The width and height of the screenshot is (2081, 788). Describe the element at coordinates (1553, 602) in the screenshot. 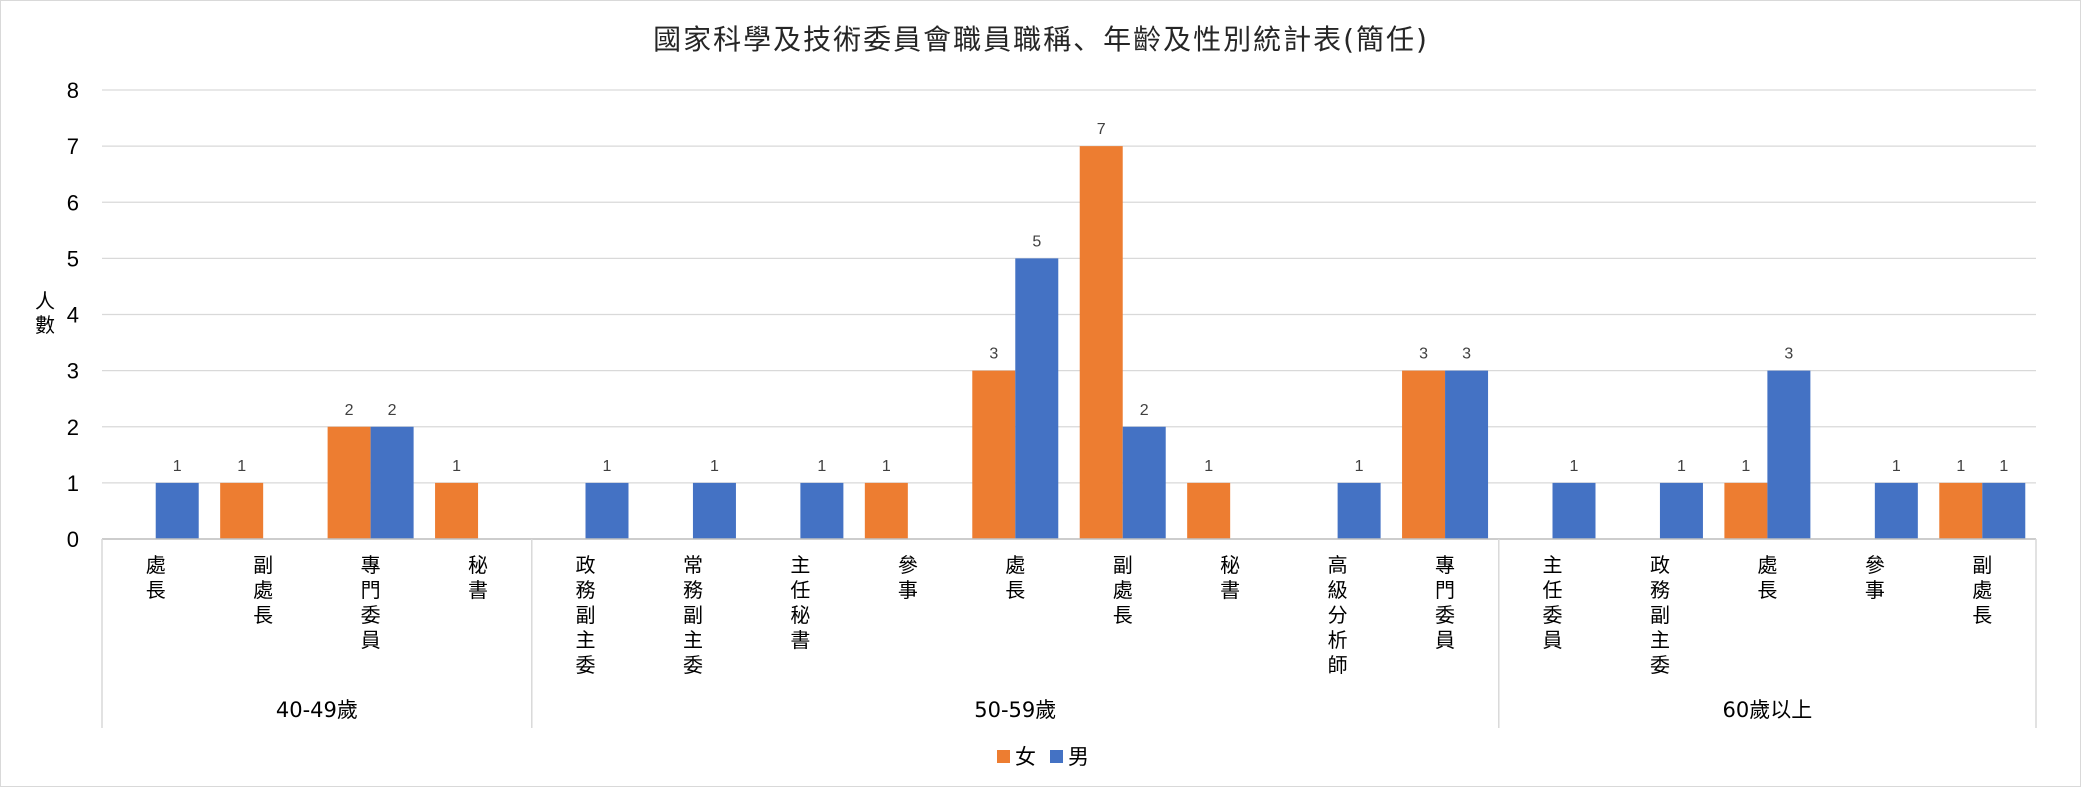

I see `x-tick-label: 主任委員` at that location.